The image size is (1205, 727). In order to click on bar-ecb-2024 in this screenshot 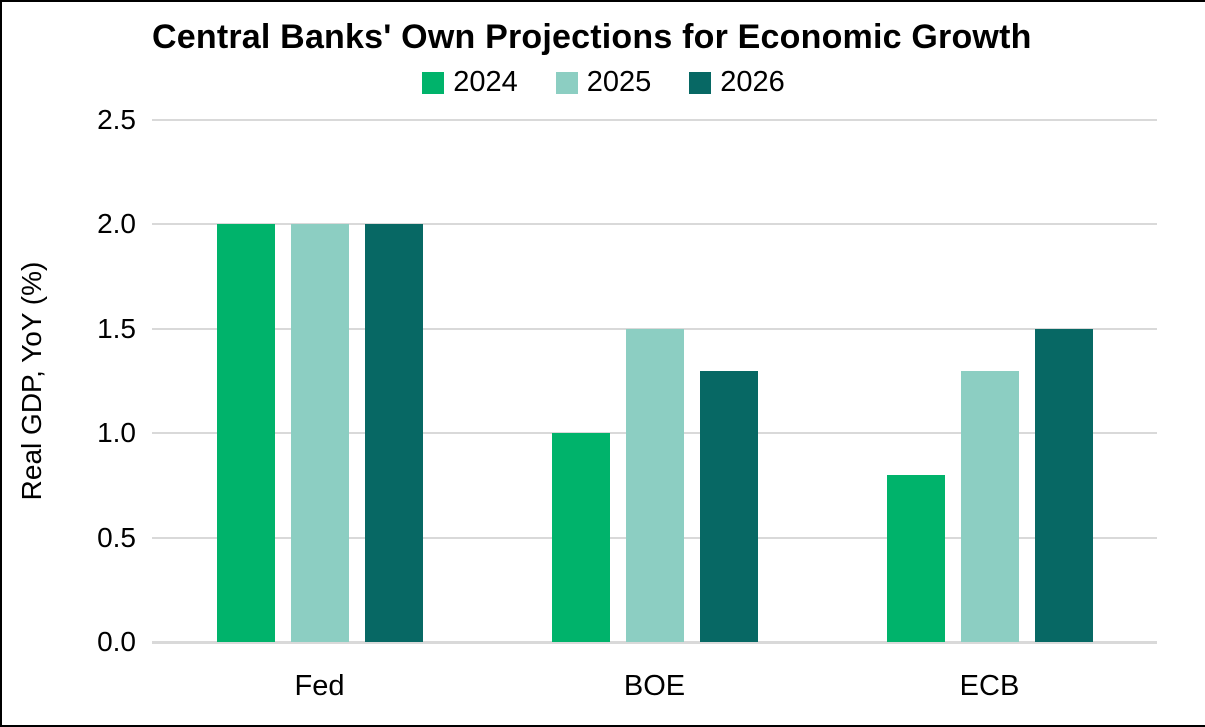, I will do `click(915, 558)`.